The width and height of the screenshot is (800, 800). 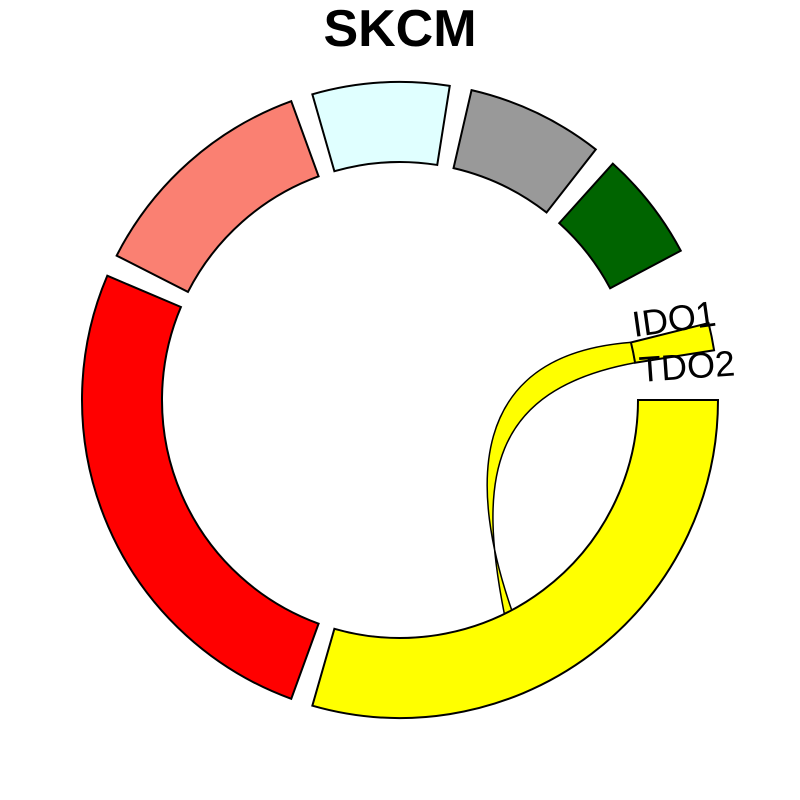 I want to click on segment-salmon, so click(x=217, y=196).